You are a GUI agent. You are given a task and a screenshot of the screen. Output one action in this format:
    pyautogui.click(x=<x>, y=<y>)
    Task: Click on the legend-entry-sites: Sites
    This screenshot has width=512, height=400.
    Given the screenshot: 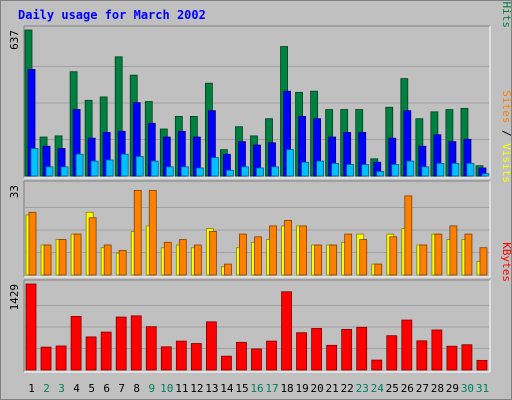 What is the action you would take?
    pyautogui.click(x=506, y=106)
    